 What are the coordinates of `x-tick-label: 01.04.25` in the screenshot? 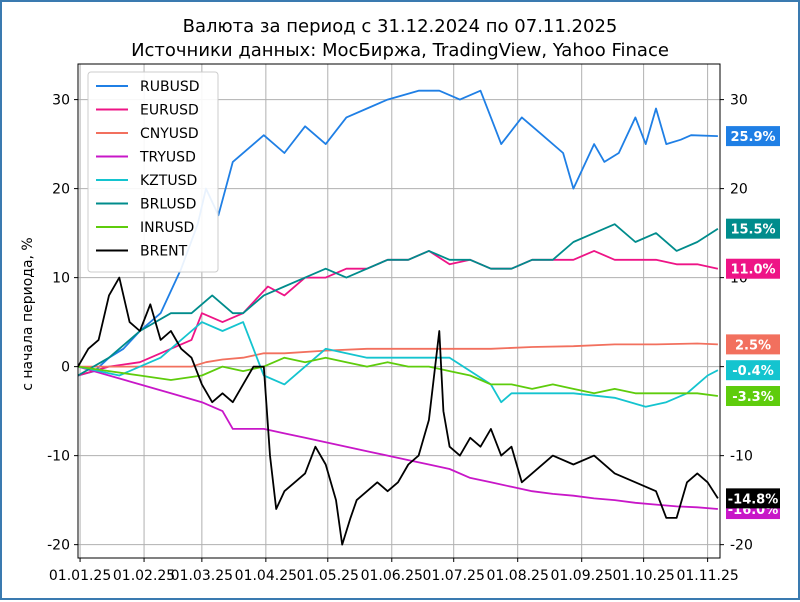 It's located at (266, 576).